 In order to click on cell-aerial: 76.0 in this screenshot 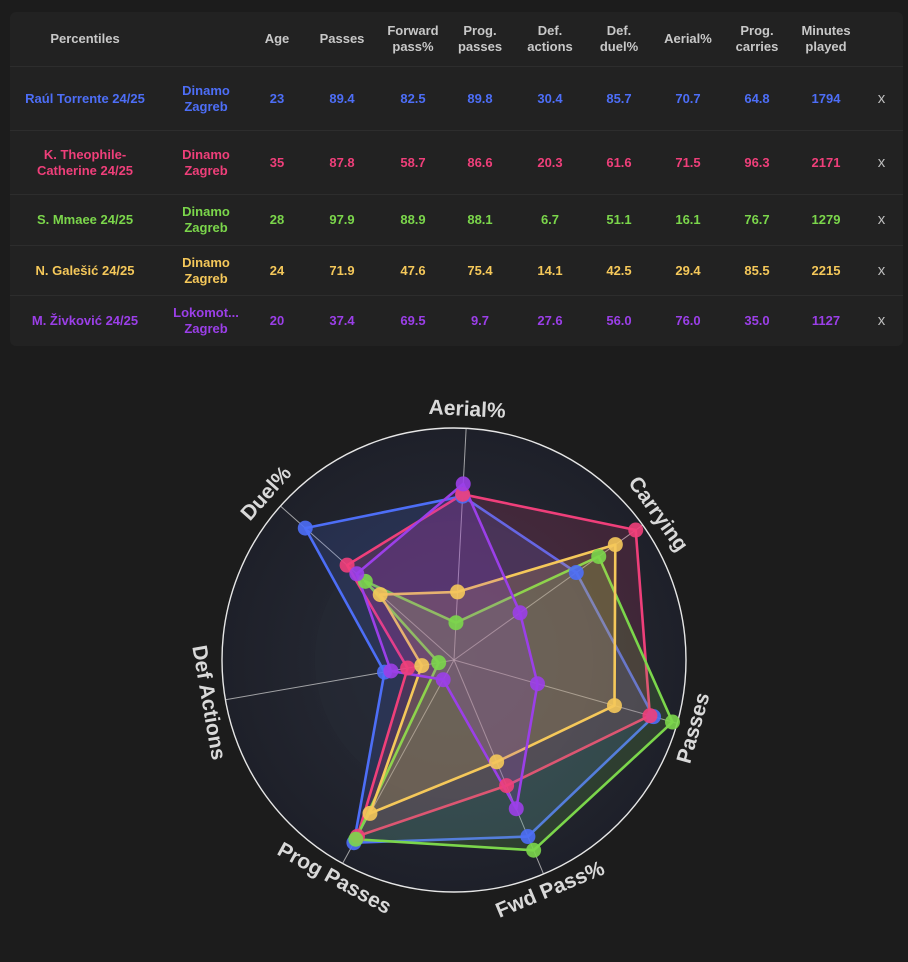, I will do `click(688, 321)`.